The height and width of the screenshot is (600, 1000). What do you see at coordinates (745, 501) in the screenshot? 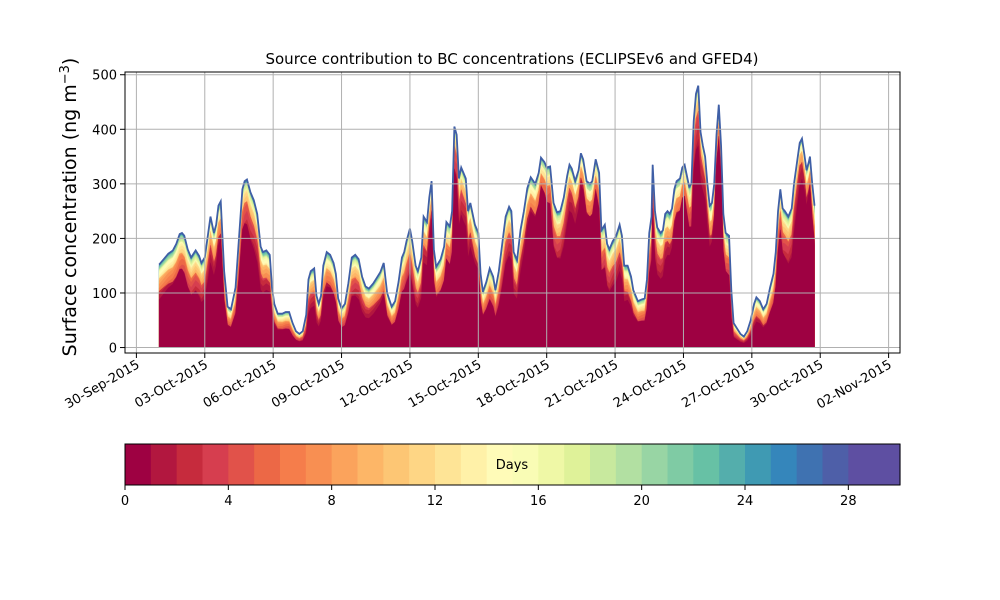
I see `colorbar-tick-label: 24` at bounding box center [745, 501].